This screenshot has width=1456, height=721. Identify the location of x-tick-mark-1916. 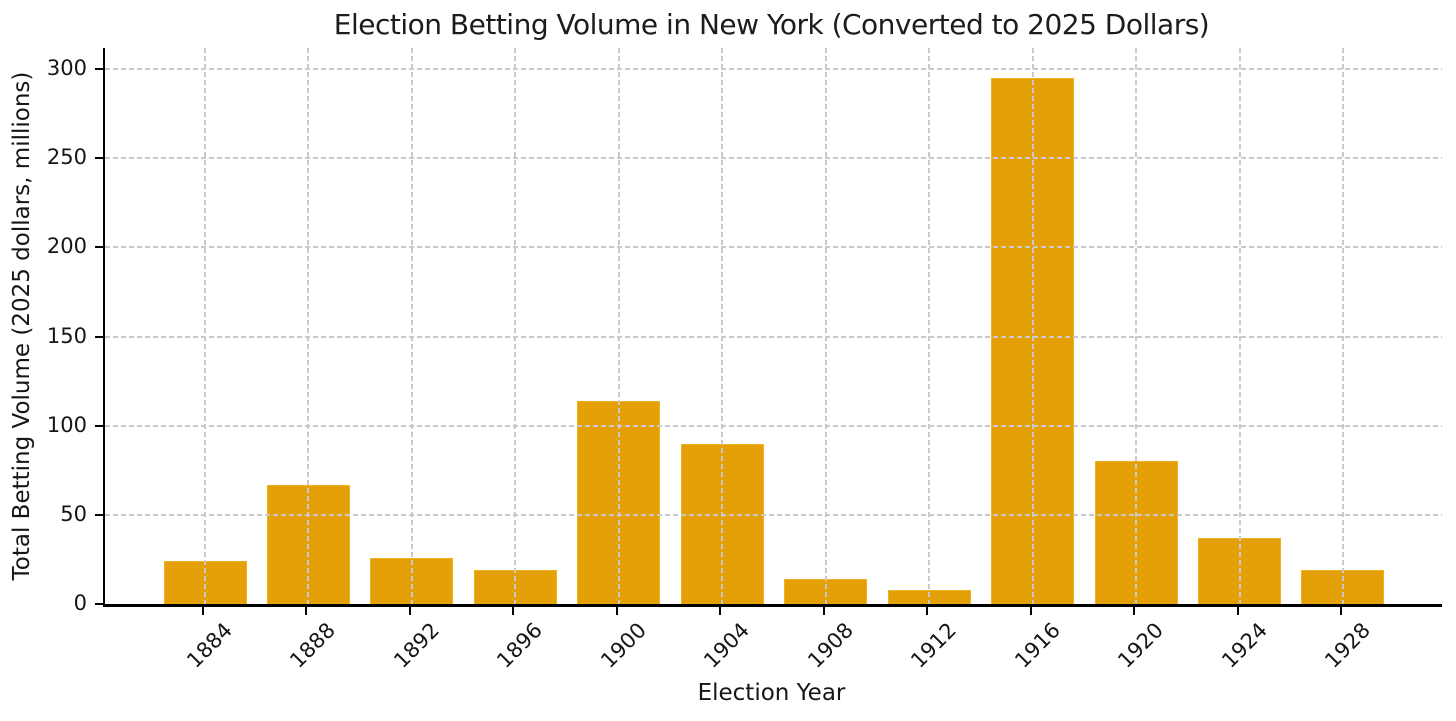
(1030, 611).